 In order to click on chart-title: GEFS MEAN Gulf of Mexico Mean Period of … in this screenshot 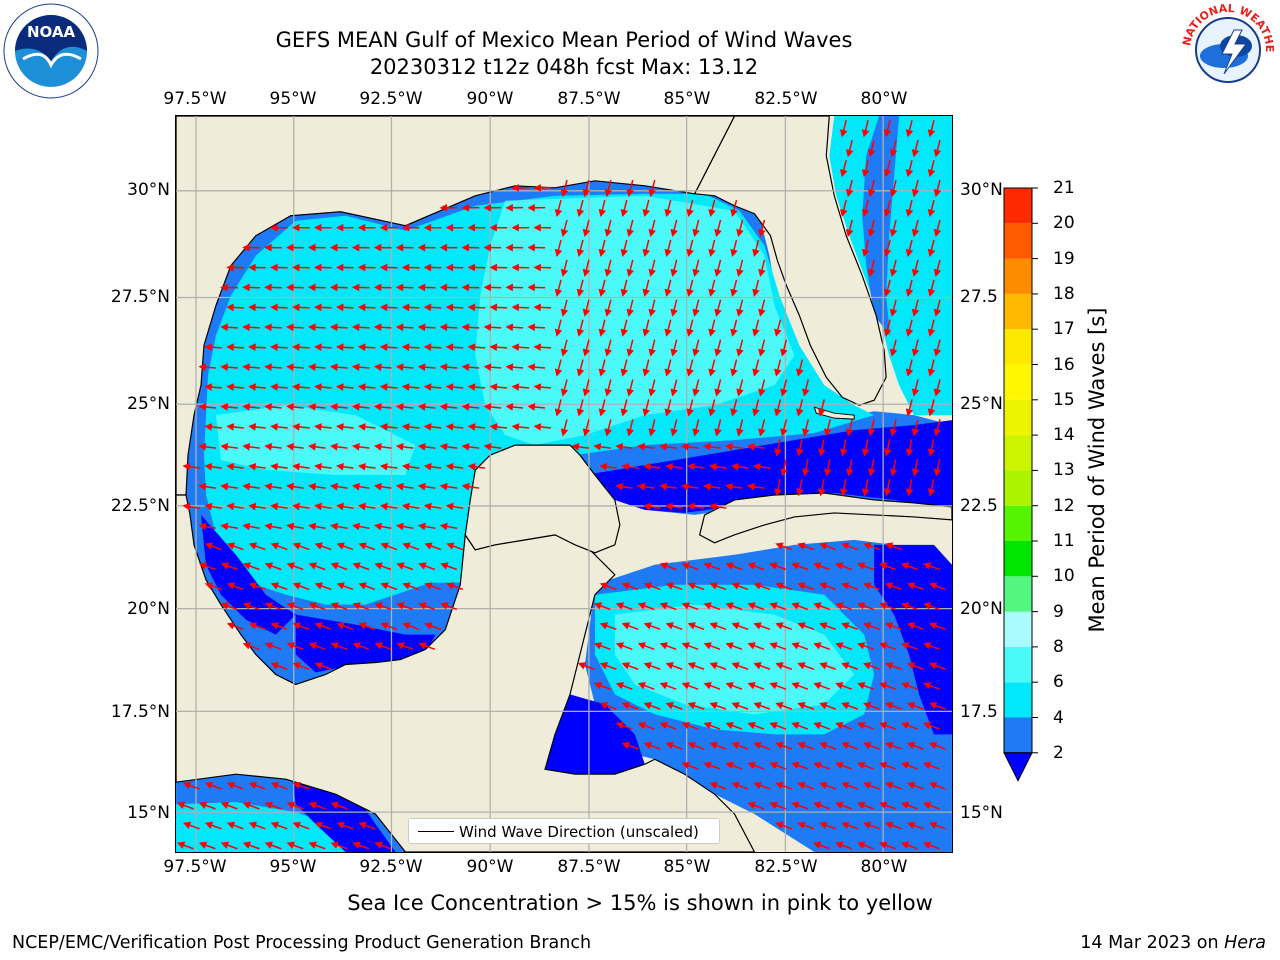, I will do `click(564, 40)`.